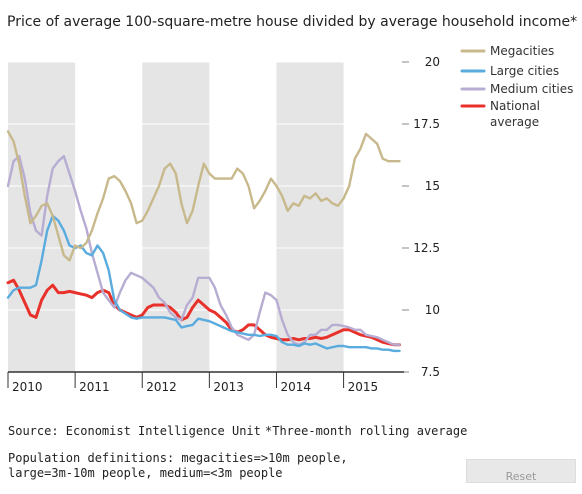 Image resolution: width=582 pixels, height=494 pixels. I want to click on reset-button: Reset, so click(521, 471).